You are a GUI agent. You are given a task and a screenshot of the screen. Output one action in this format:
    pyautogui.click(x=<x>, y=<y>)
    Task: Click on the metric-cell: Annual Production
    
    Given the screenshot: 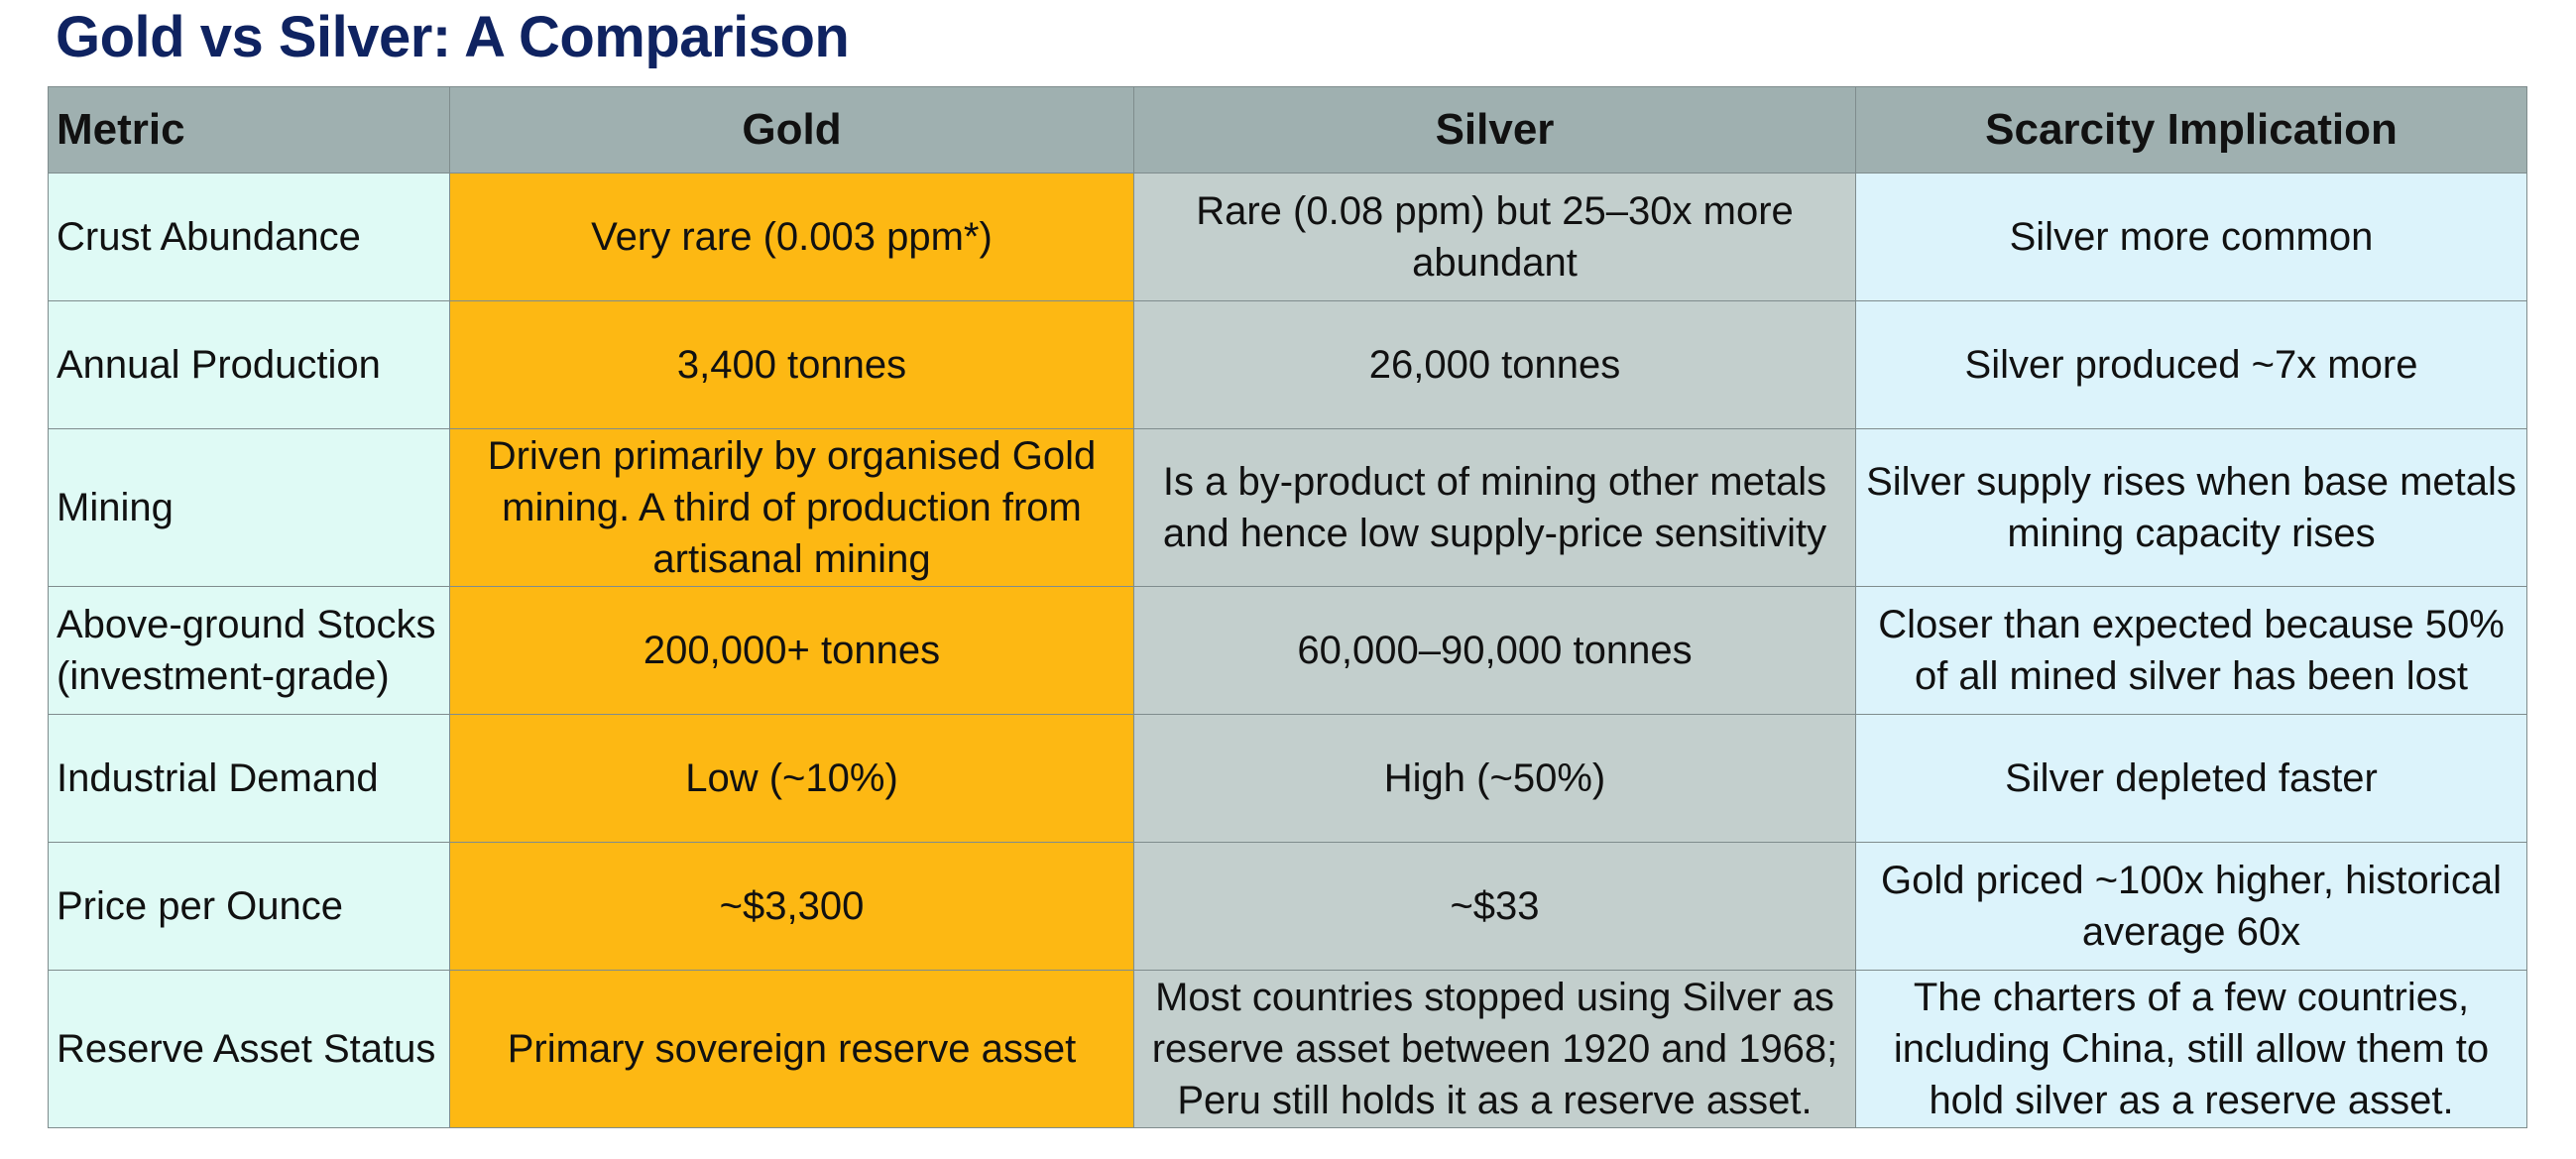 What is the action you would take?
    pyautogui.click(x=249, y=364)
    